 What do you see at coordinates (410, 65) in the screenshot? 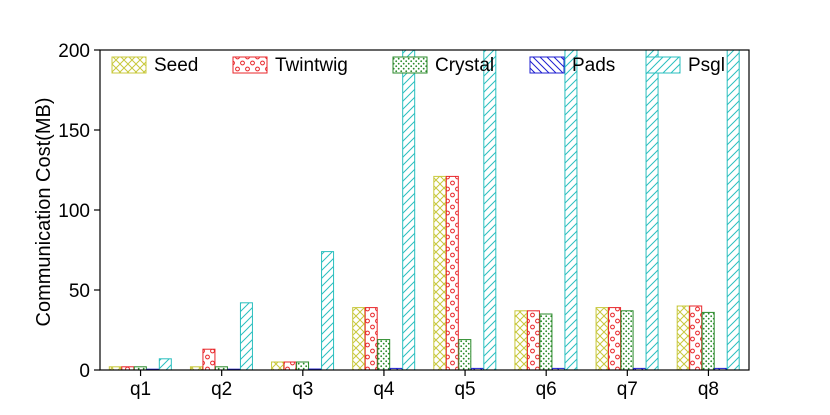
I see `legend-swatch-crystal` at bounding box center [410, 65].